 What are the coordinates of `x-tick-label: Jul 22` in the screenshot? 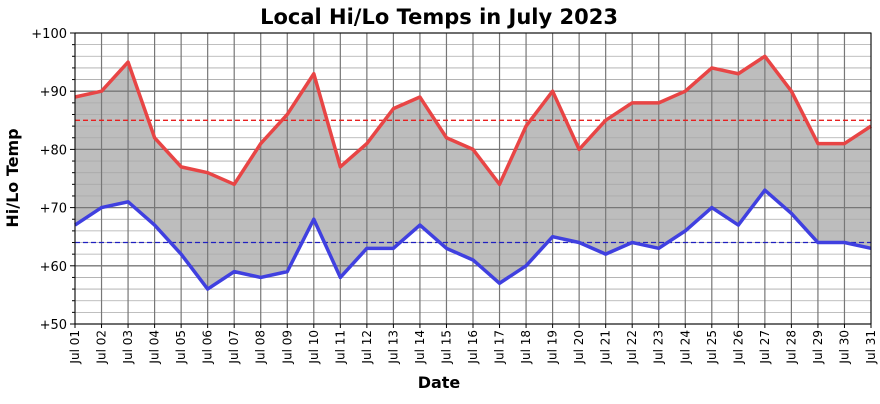 It's located at (632, 347).